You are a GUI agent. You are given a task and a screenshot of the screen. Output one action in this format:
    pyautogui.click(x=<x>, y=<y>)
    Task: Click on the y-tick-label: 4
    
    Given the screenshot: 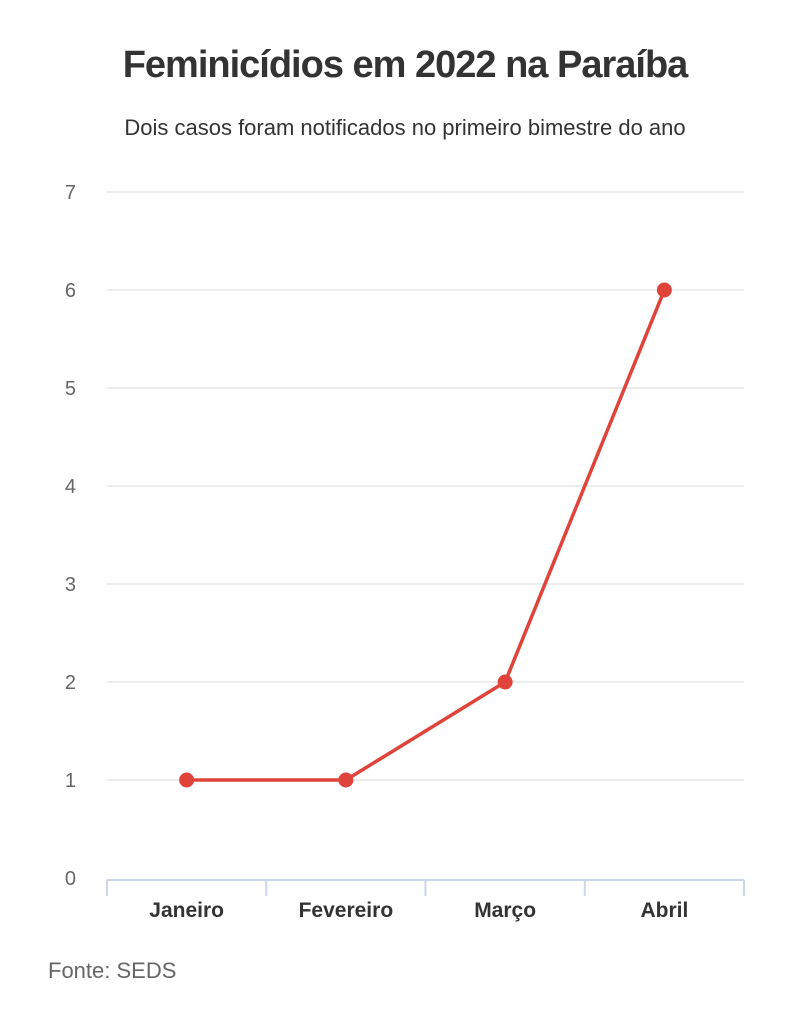 What is the action you would take?
    pyautogui.click(x=70, y=487)
    